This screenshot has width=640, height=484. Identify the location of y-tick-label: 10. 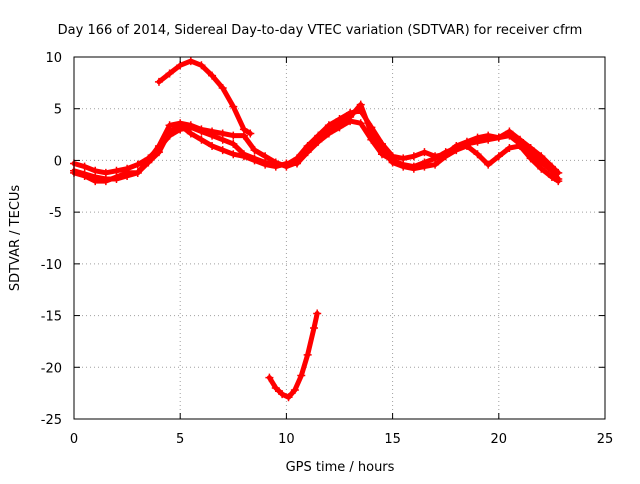
(53, 58).